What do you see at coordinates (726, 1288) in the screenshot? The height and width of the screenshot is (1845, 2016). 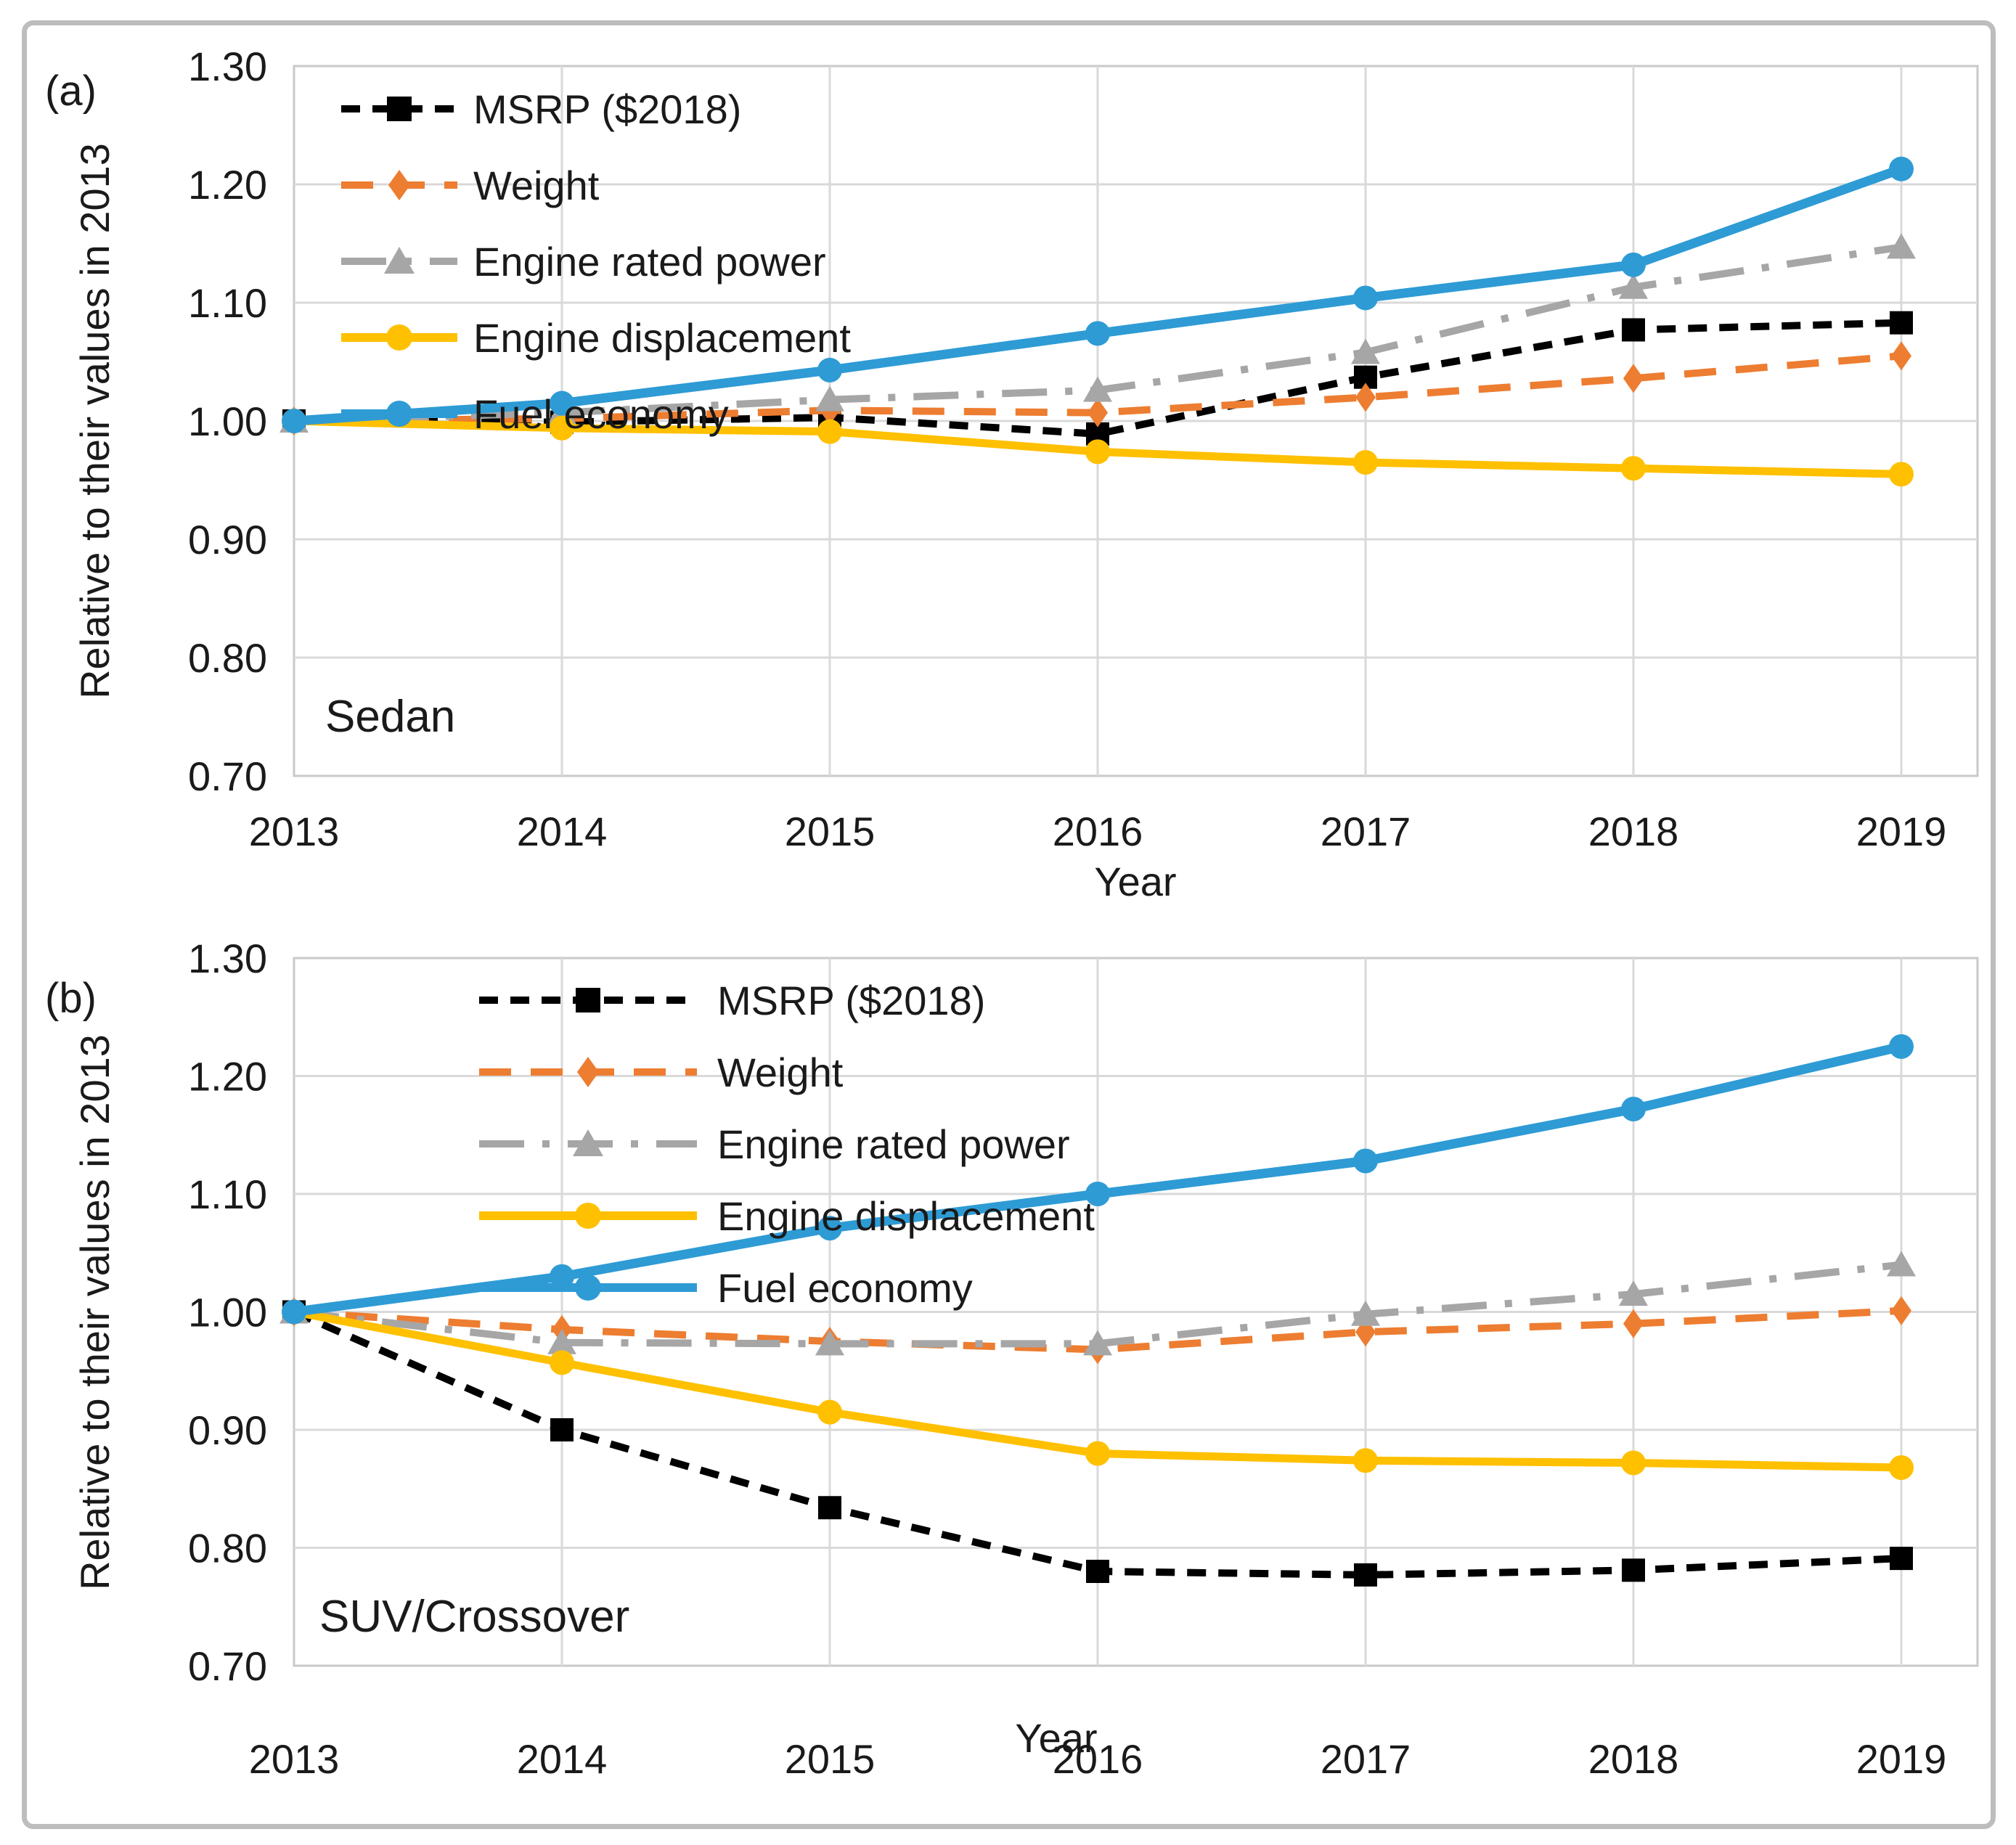 I see `legend-item-fuel-economy: Fuel economy` at bounding box center [726, 1288].